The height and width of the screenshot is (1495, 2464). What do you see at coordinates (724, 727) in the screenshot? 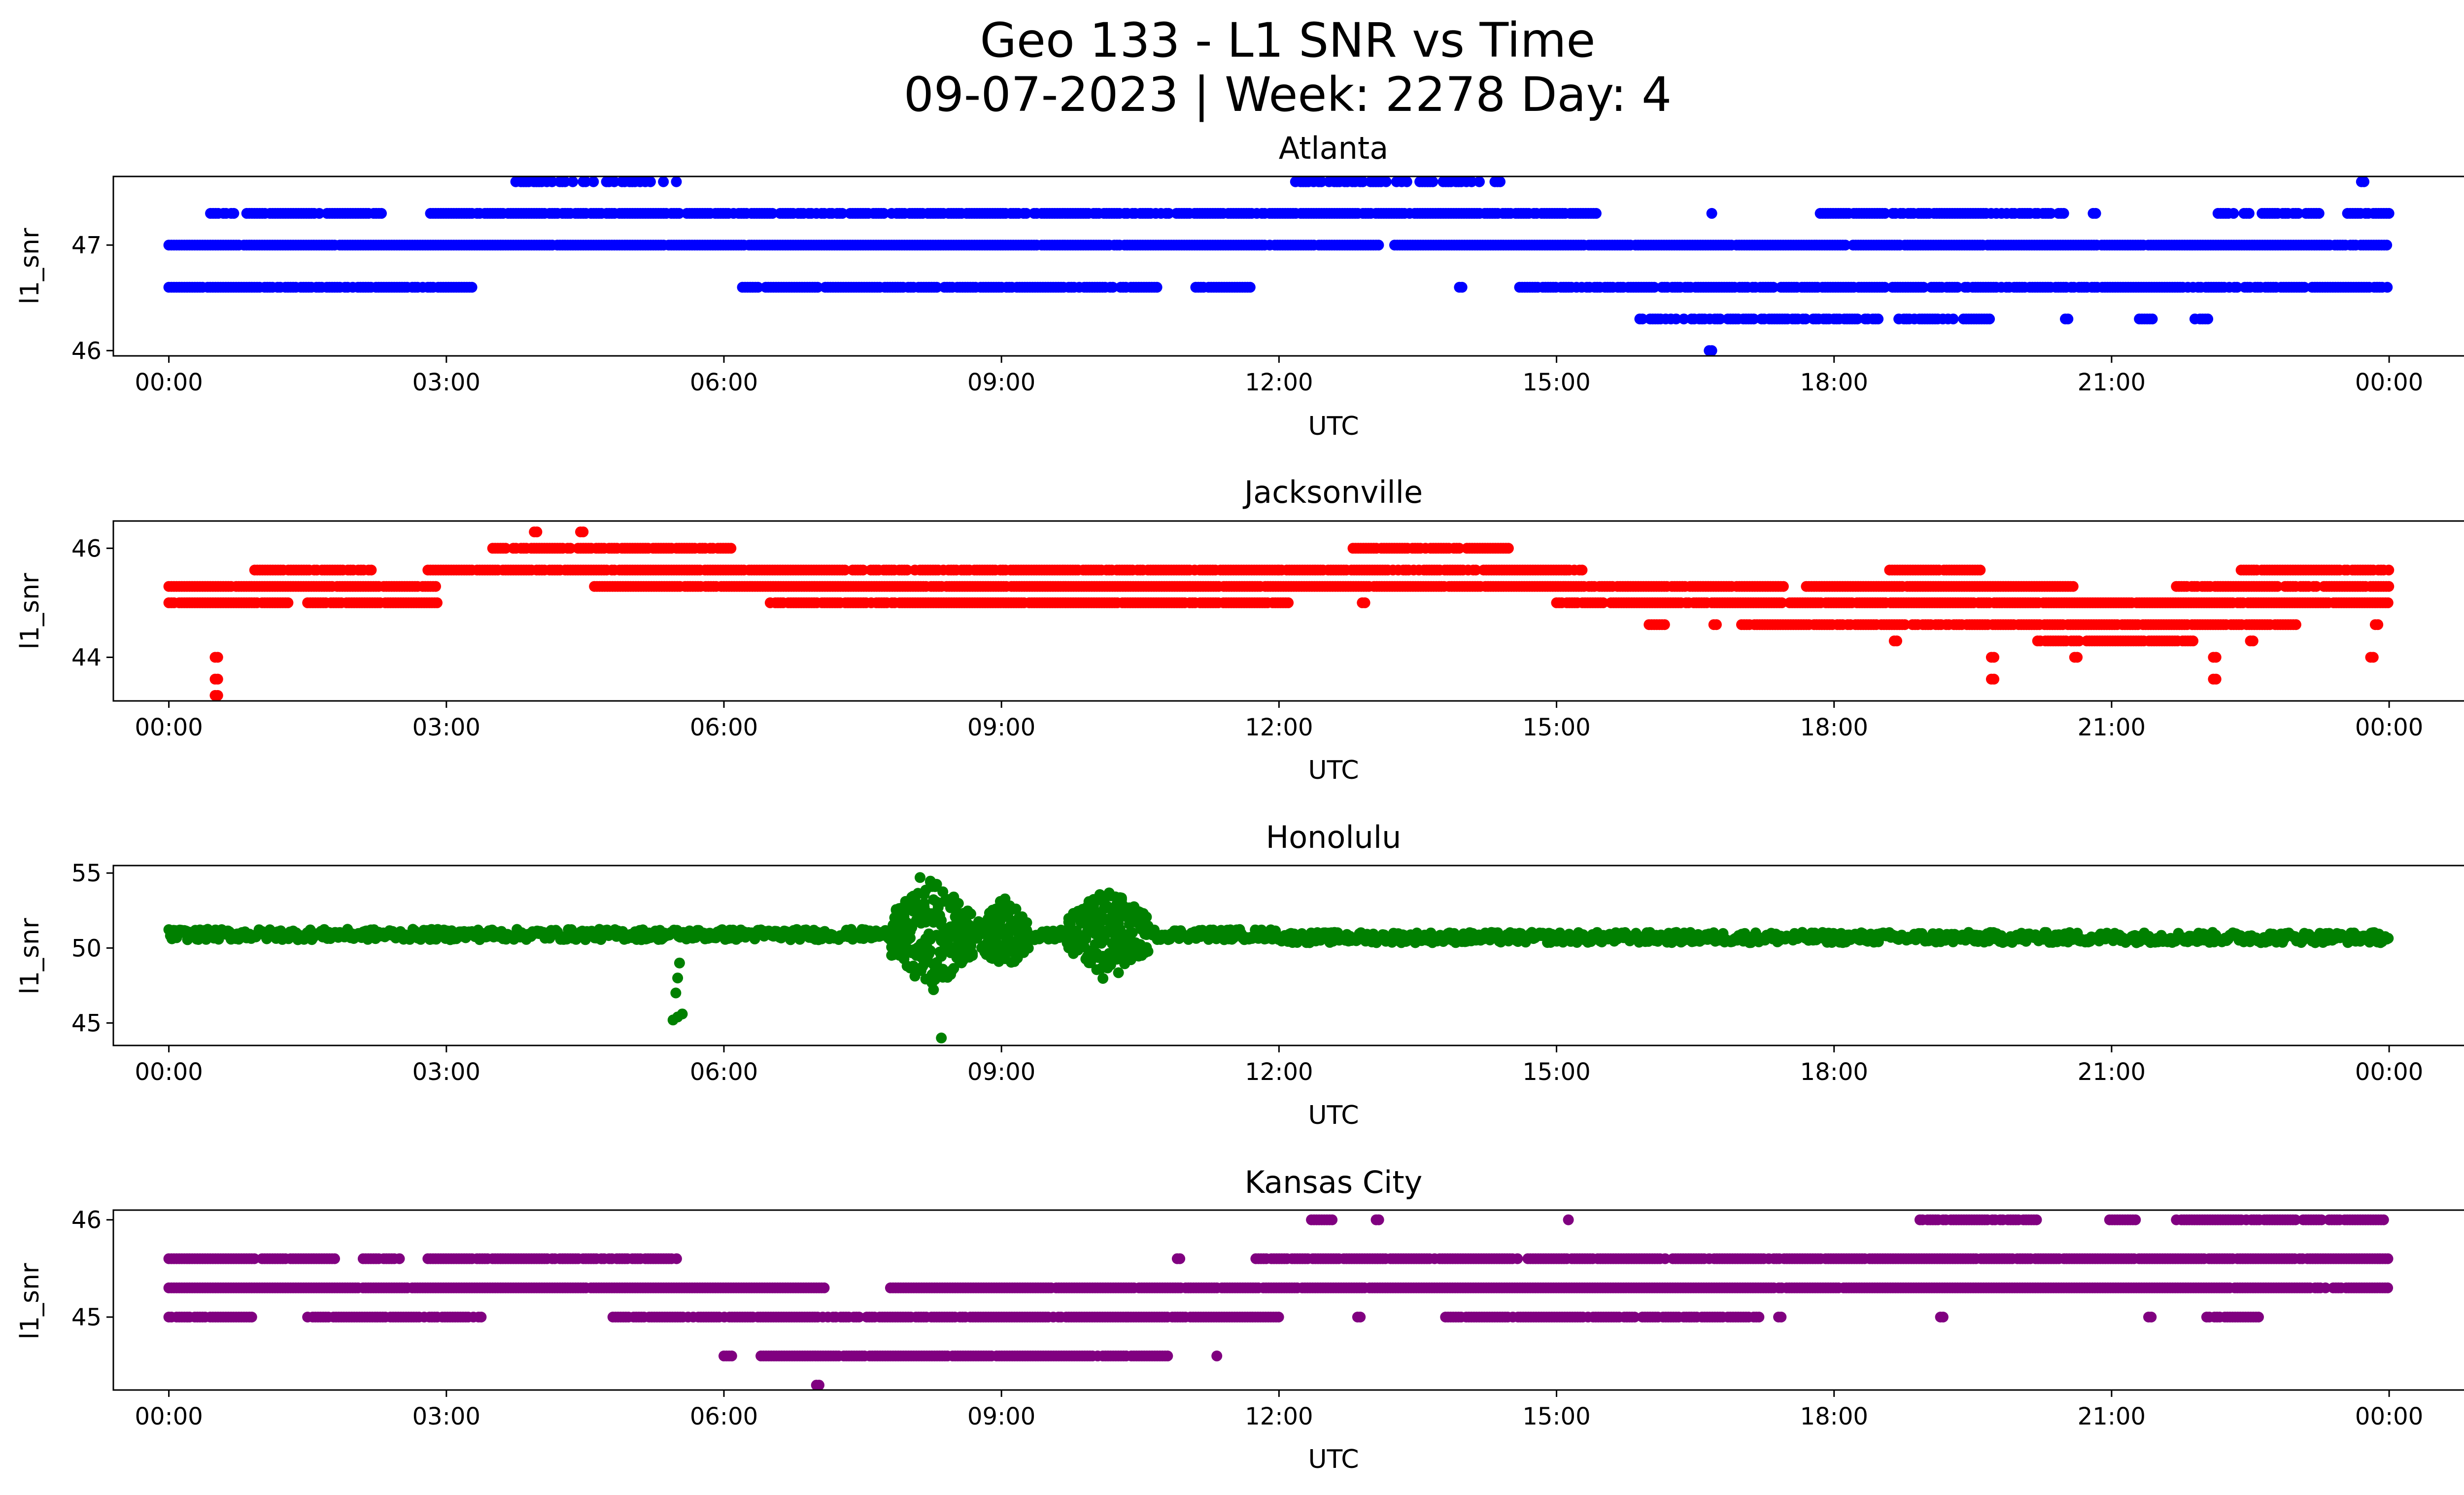
I see `x-tick-label: 06:00` at bounding box center [724, 727].